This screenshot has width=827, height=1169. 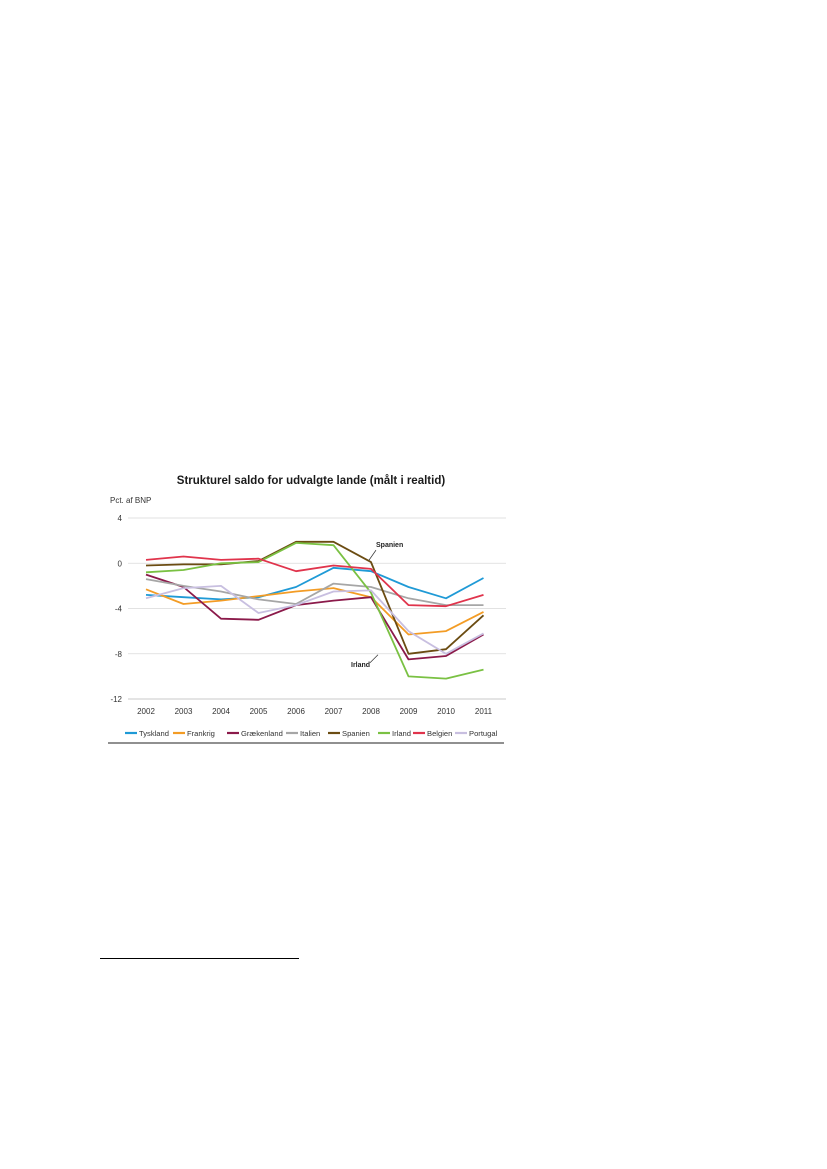 What do you see at coordinates (310, 733) in the screenshot?
I see `legend-label: Italien` at bounding box center [310, 733].